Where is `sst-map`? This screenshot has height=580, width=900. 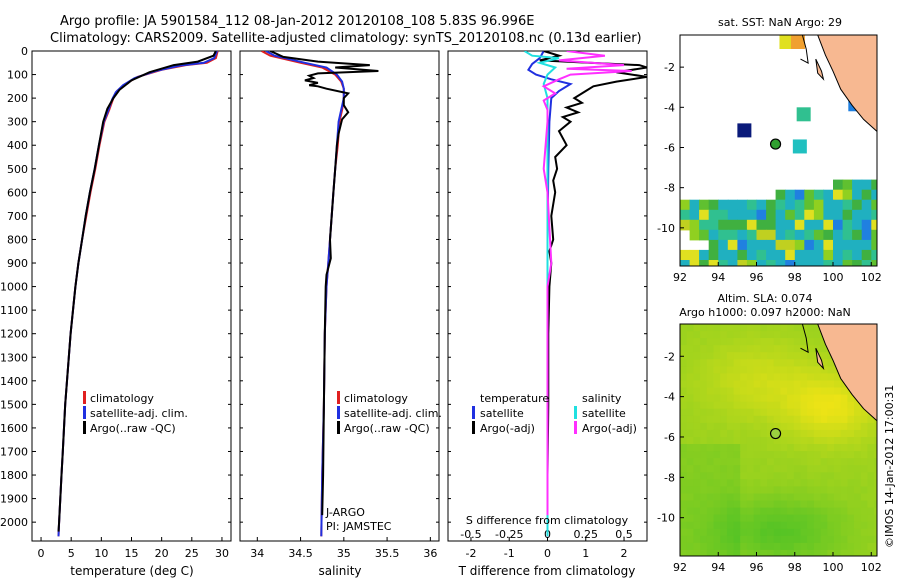 sst-map is located at coordinates (778, 150).